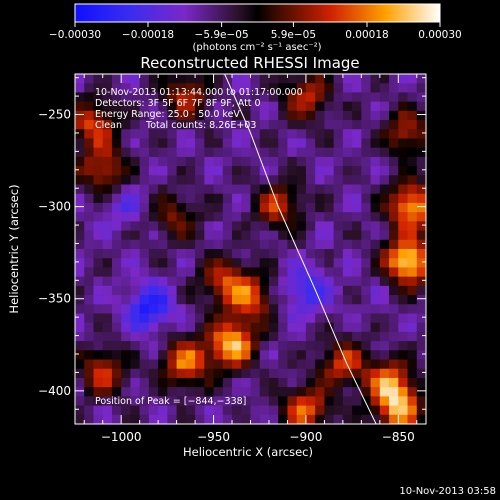  Describe the element at coordinates (178, 103) in the screenshot. I see `annotation-detectors: Detectors: 3F 5F 6F 7F 8F 9F, Att 0` at that location.